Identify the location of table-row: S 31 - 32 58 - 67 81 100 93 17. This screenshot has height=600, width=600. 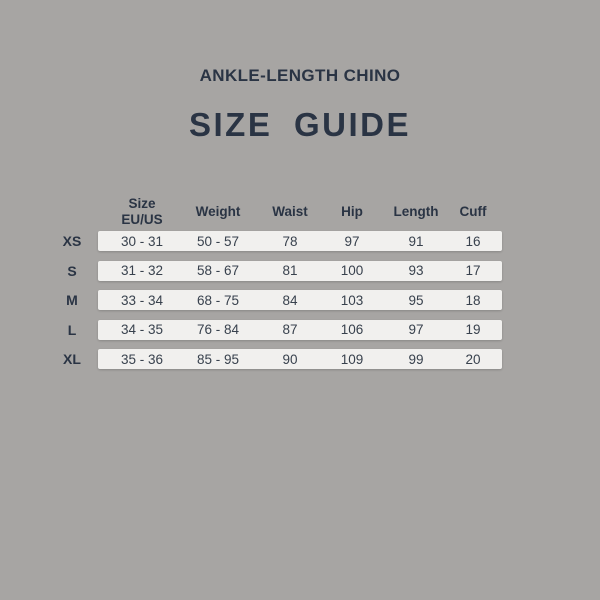
(300, 270).